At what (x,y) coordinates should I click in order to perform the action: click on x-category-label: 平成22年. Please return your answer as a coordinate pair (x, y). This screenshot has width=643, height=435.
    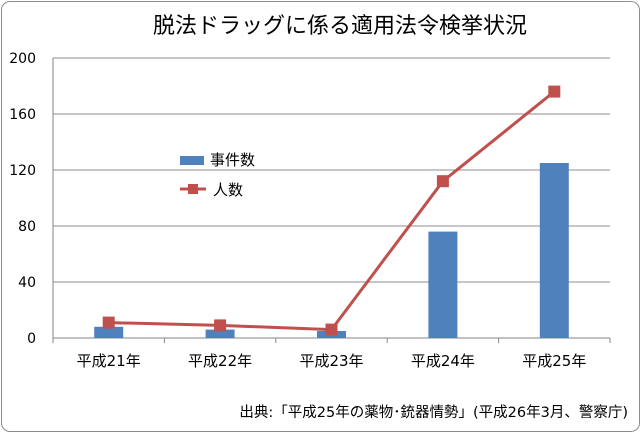
    Looking at the image, I should click on (220, 361).